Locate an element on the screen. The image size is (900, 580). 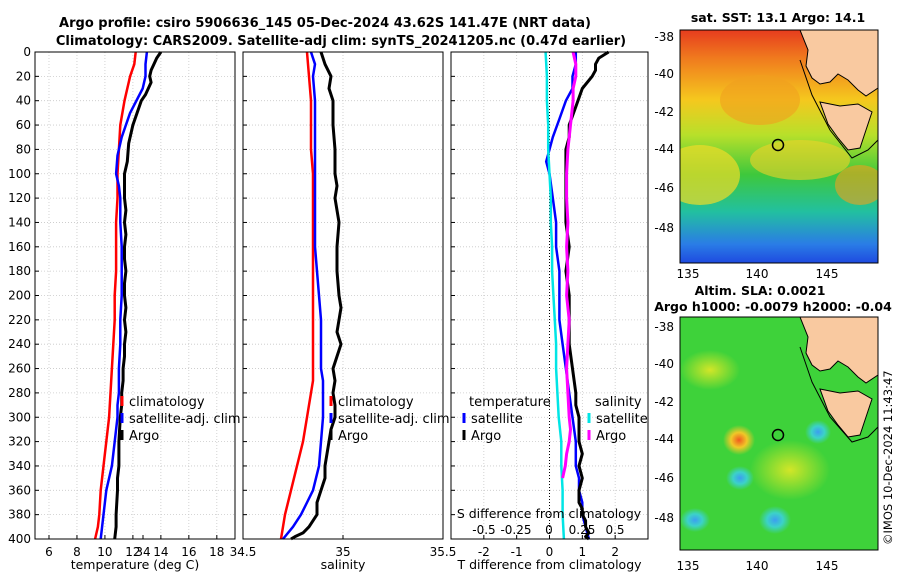
sst-lat-tick: -42 is located at coordinates (664, 112).